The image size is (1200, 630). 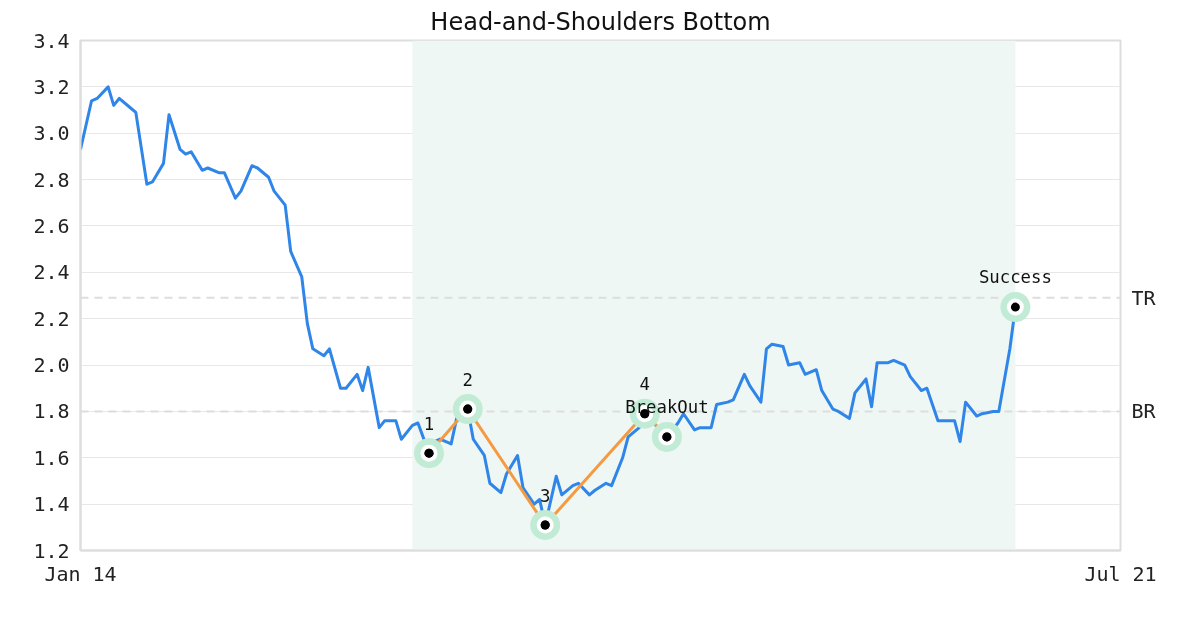 I want to click on annotation: 4, so click(x=644, y=384).